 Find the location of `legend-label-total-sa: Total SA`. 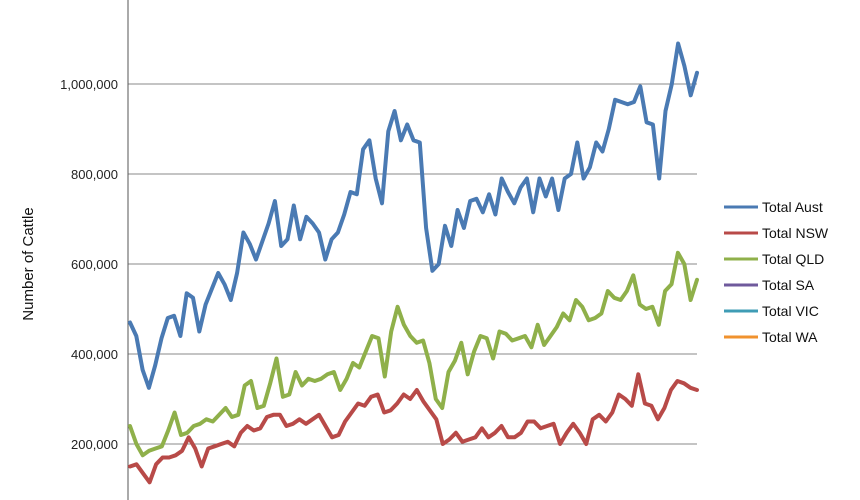

legend-label-total-sa: Total SA is located at coordinates (788, 285).